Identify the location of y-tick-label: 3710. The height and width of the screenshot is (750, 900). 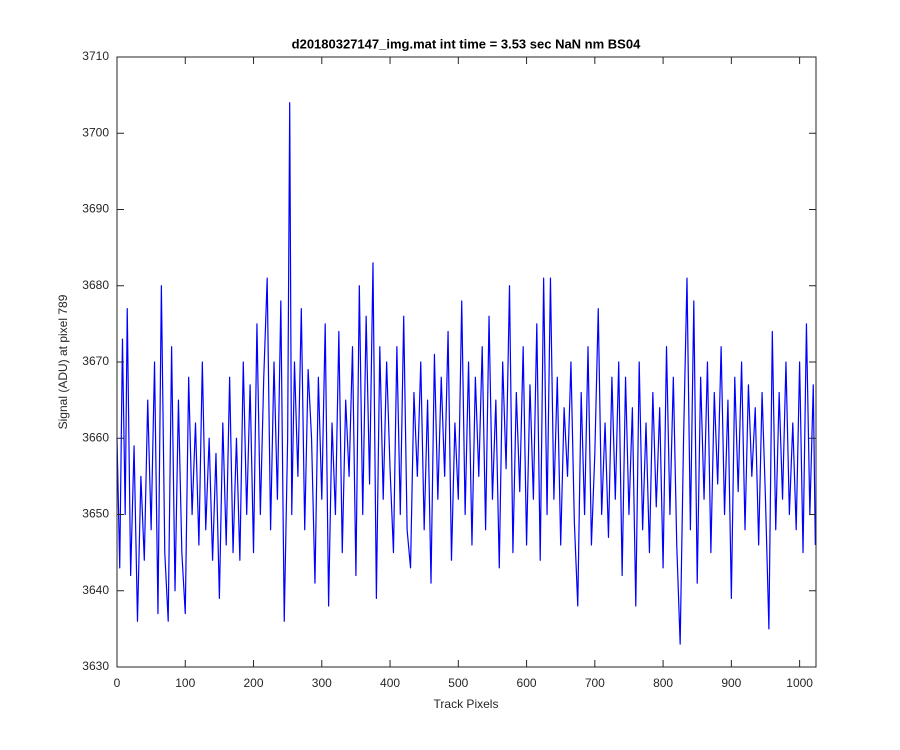
(95, 56).